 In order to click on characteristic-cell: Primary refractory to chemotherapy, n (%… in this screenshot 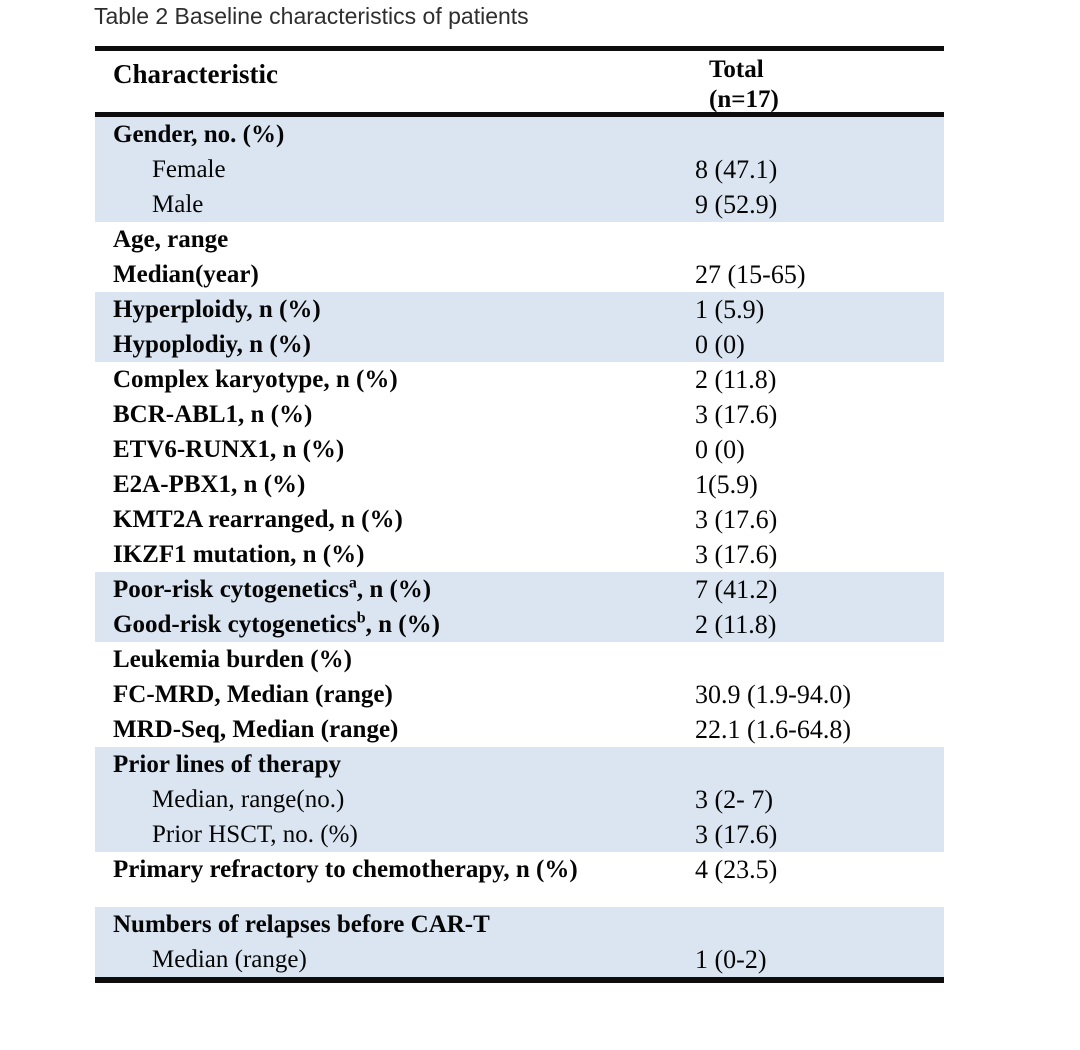, I will do `click(345, 869)`.